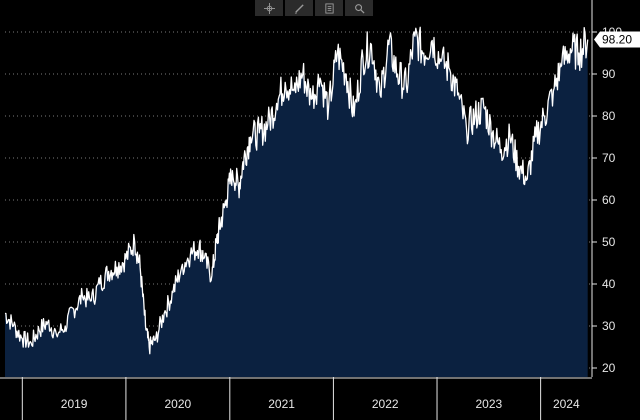 Image resolution: width=640 pixels, height=420 pixels. I want to click on x-tick-label: 2022, so click(385, 404).